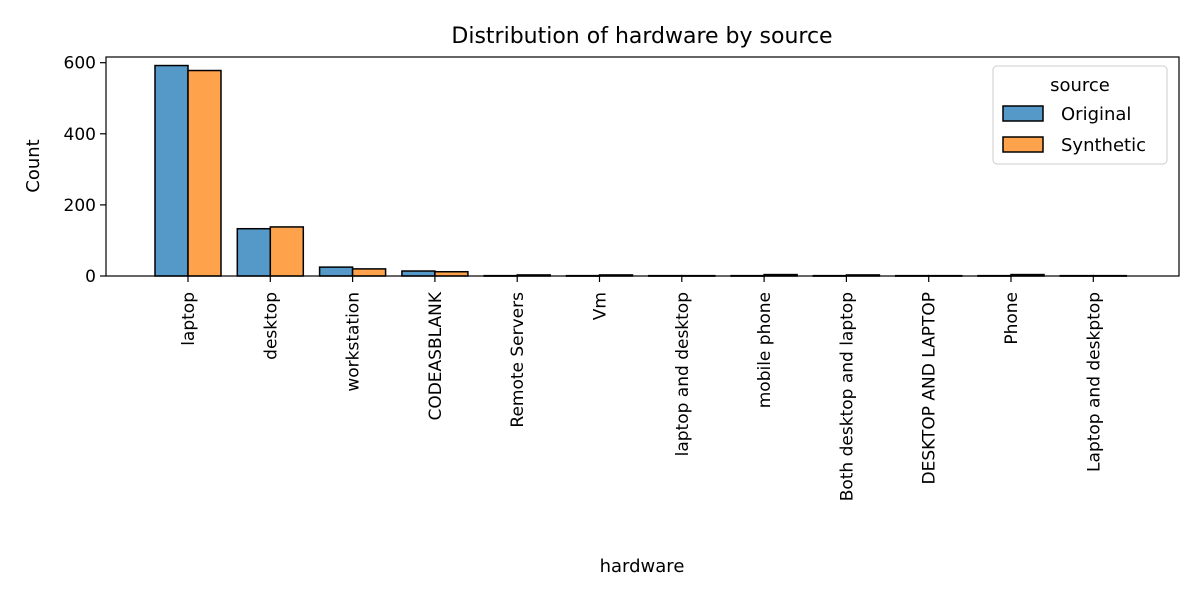  I want to click on chart-title: Distribution of hardware by source, so click(641, 36).